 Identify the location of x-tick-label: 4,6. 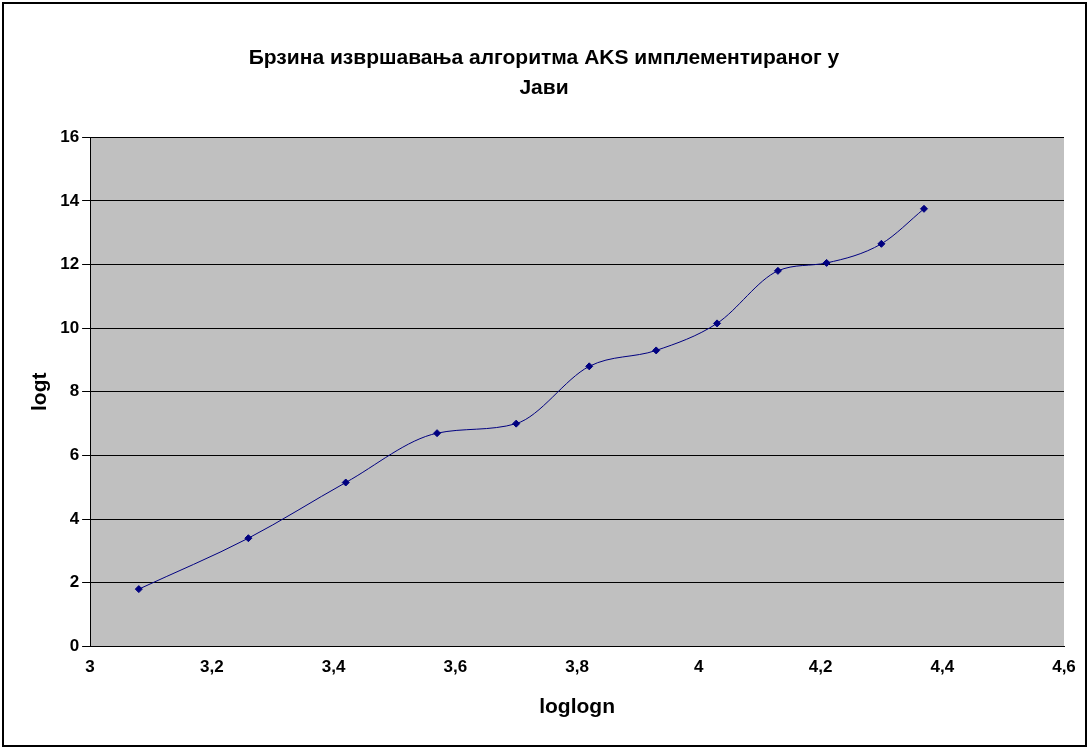
(1064, 667).